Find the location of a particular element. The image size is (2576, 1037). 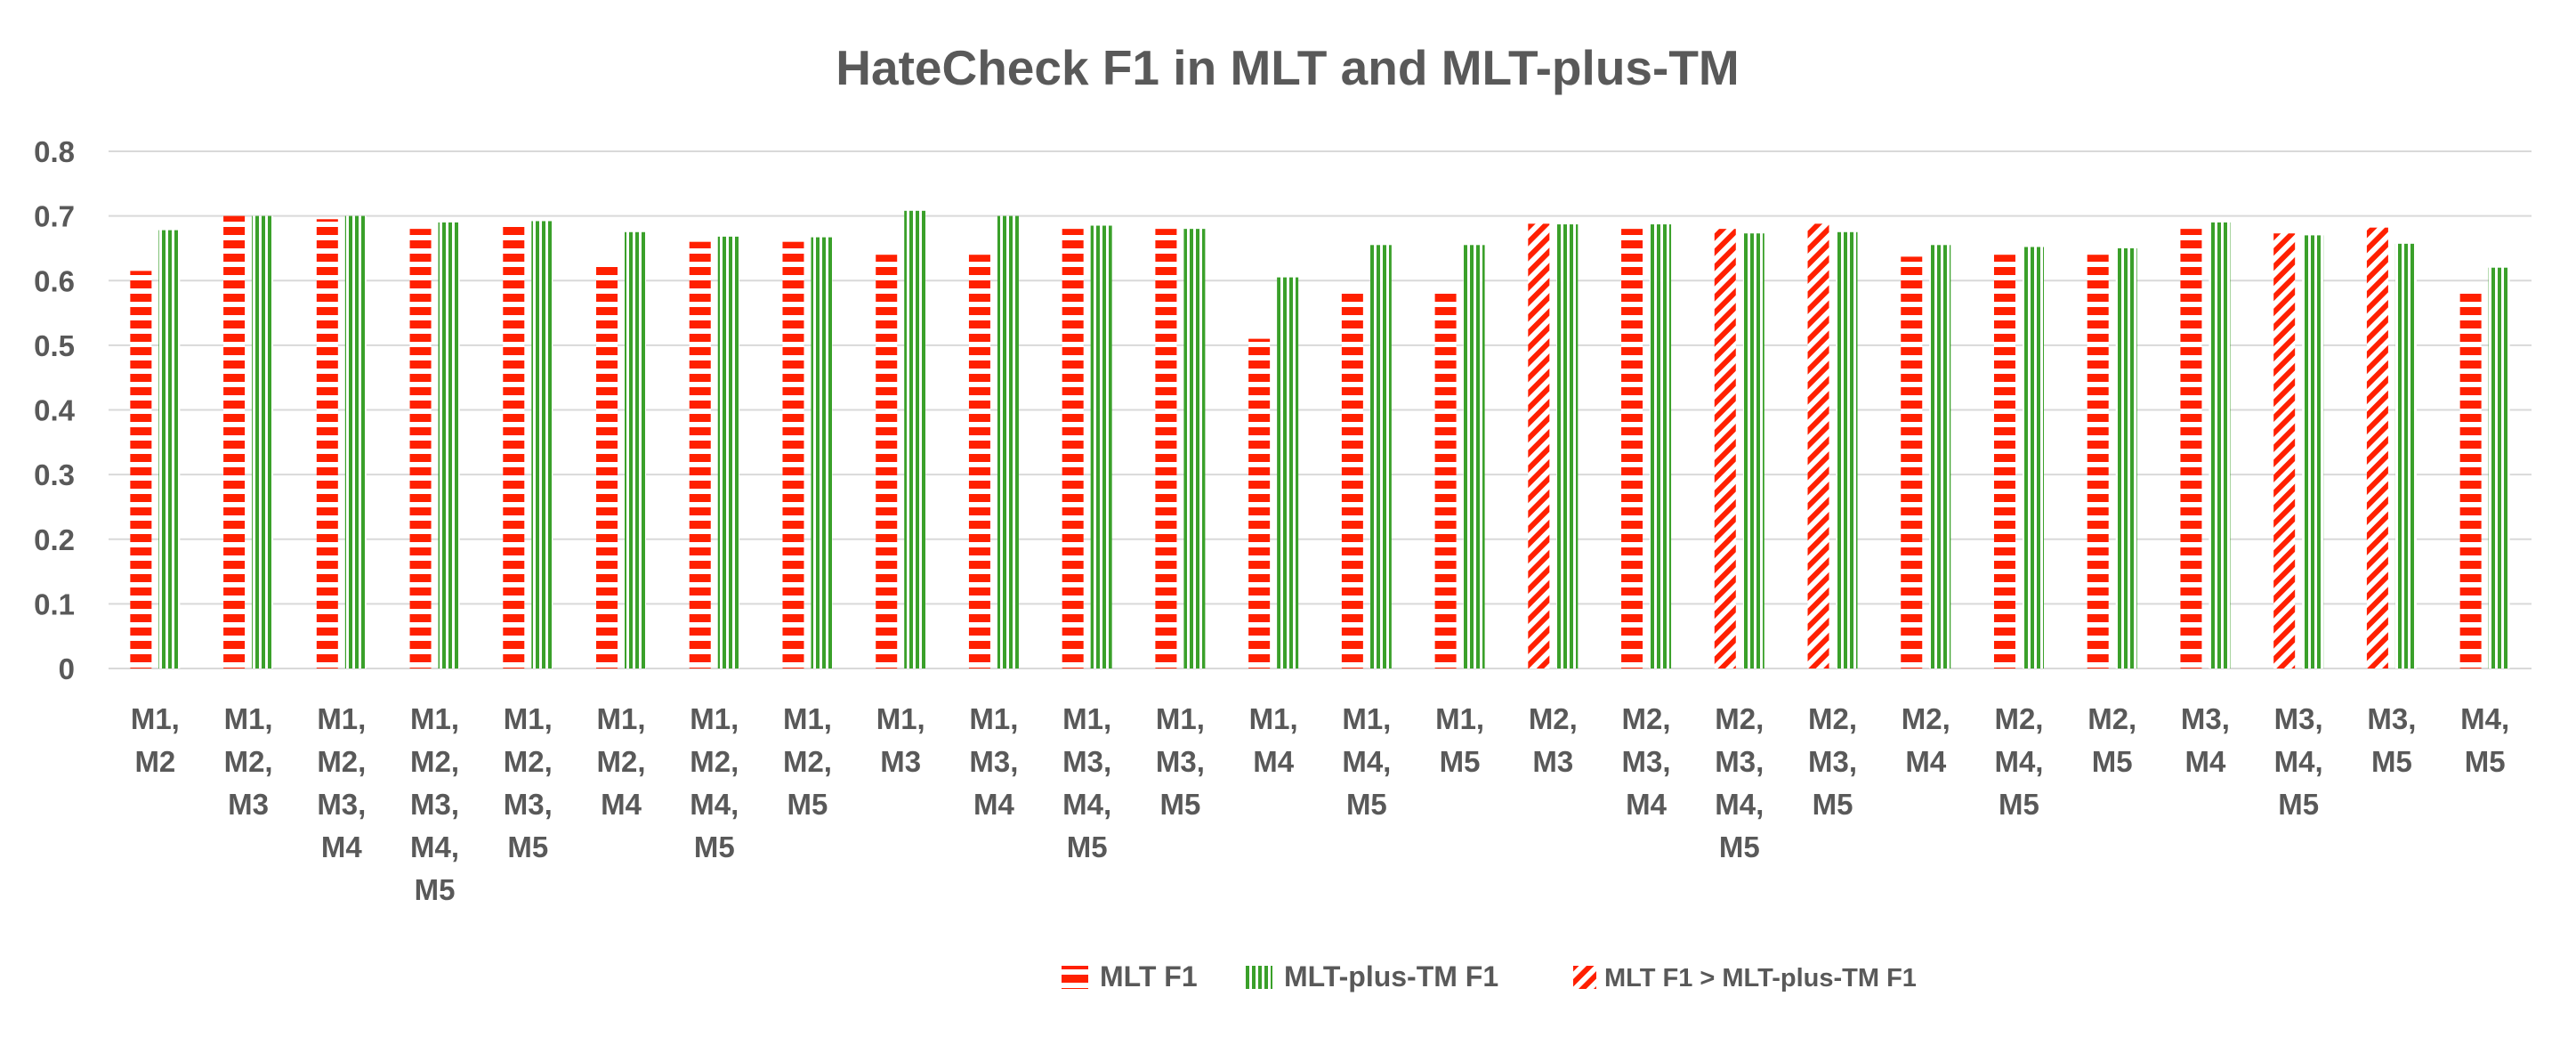

y-tick-label: 0.8 is located at coordinates (54, 151).